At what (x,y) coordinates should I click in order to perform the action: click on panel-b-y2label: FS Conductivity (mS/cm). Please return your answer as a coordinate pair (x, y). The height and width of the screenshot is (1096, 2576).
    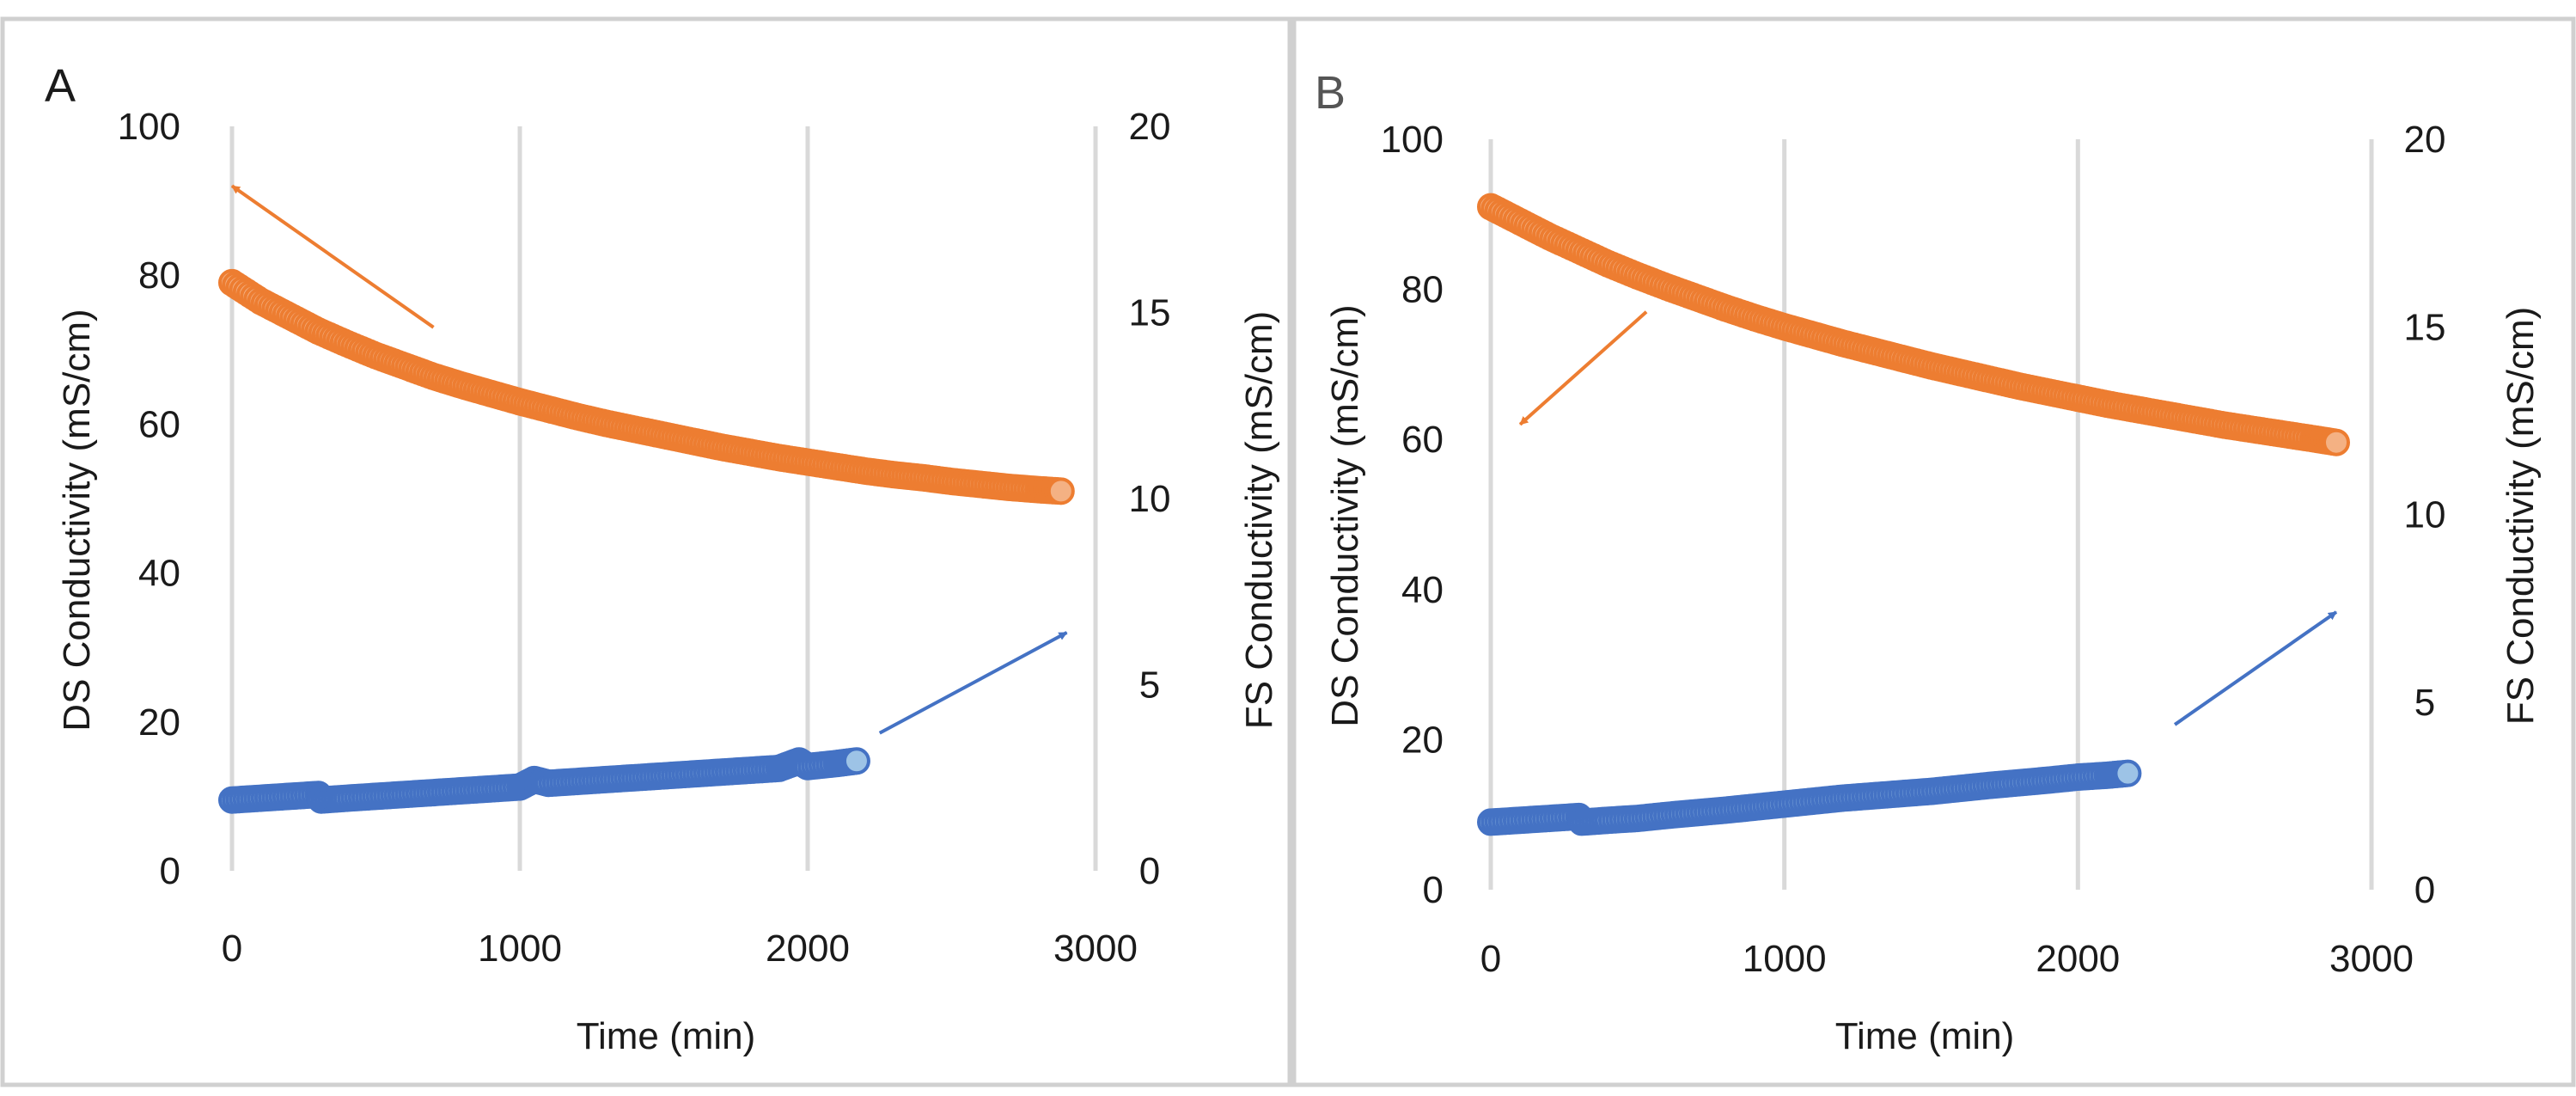
    Looking at the image, I should click on (2521, 516).